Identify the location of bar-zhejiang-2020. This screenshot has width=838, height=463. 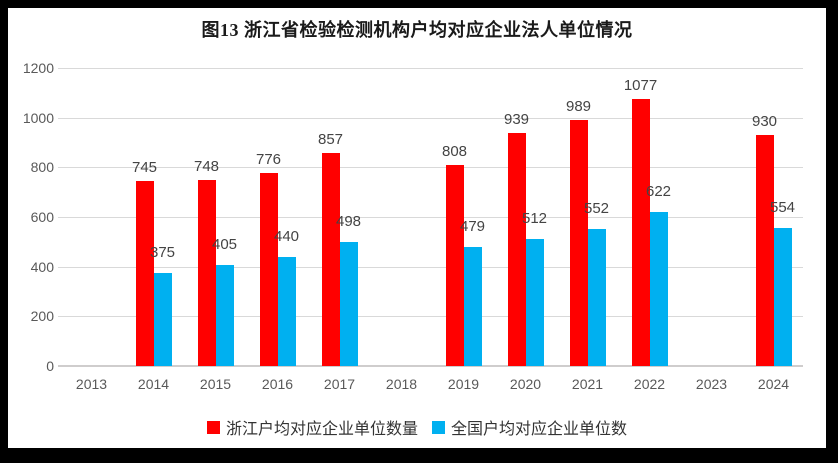
(516, 249).